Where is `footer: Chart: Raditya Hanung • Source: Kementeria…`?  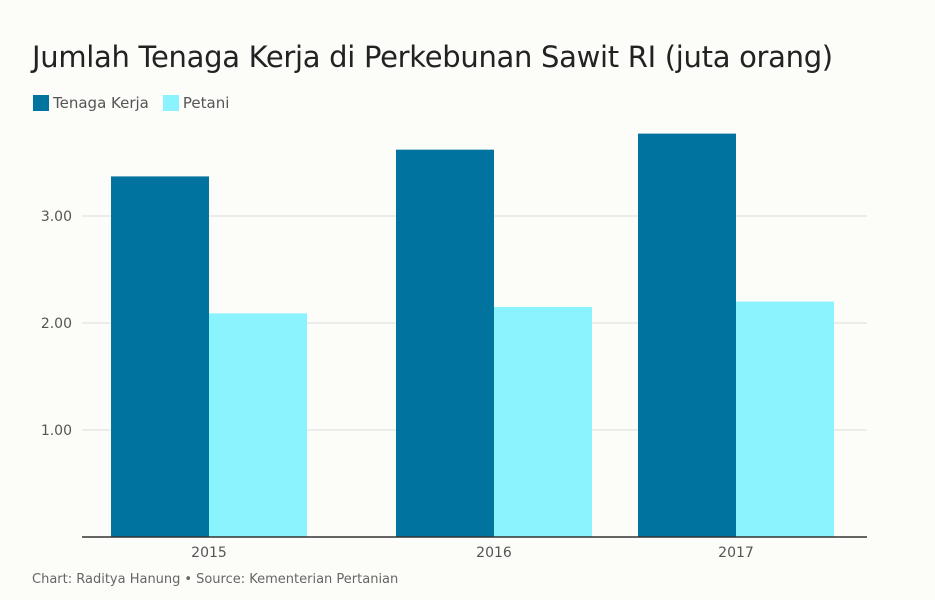 footer: Chart: Raditya Hanung • Source: Kementeria… is located at coordinates (215, 579).